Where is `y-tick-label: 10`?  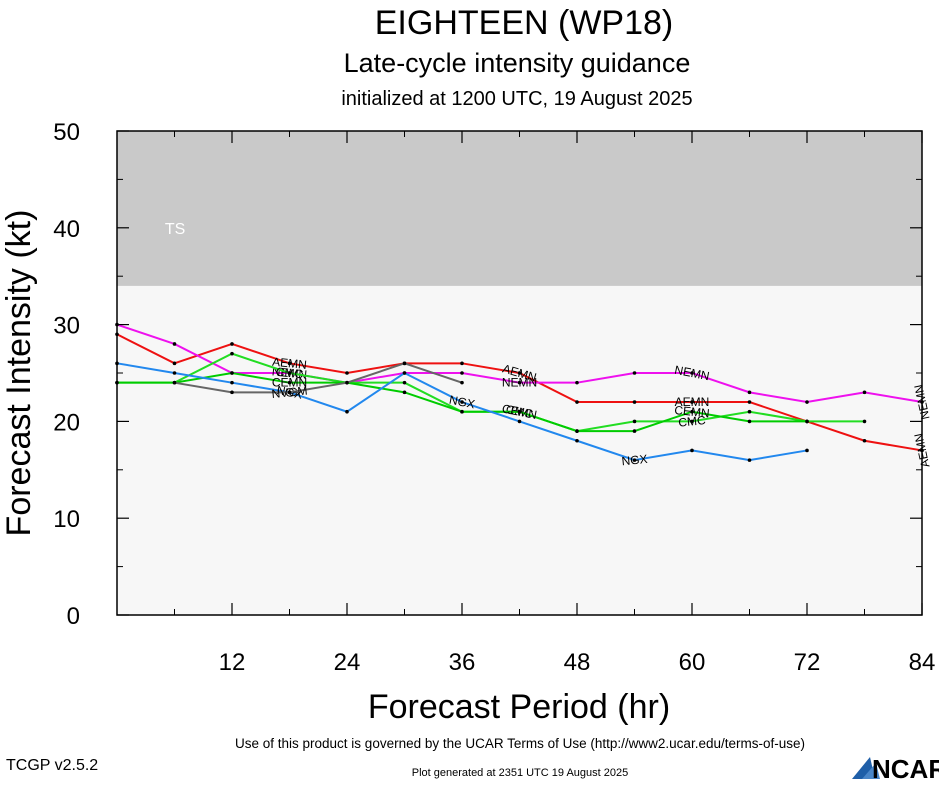 y-tick-label: 10 is located at coordinates (66, 519).